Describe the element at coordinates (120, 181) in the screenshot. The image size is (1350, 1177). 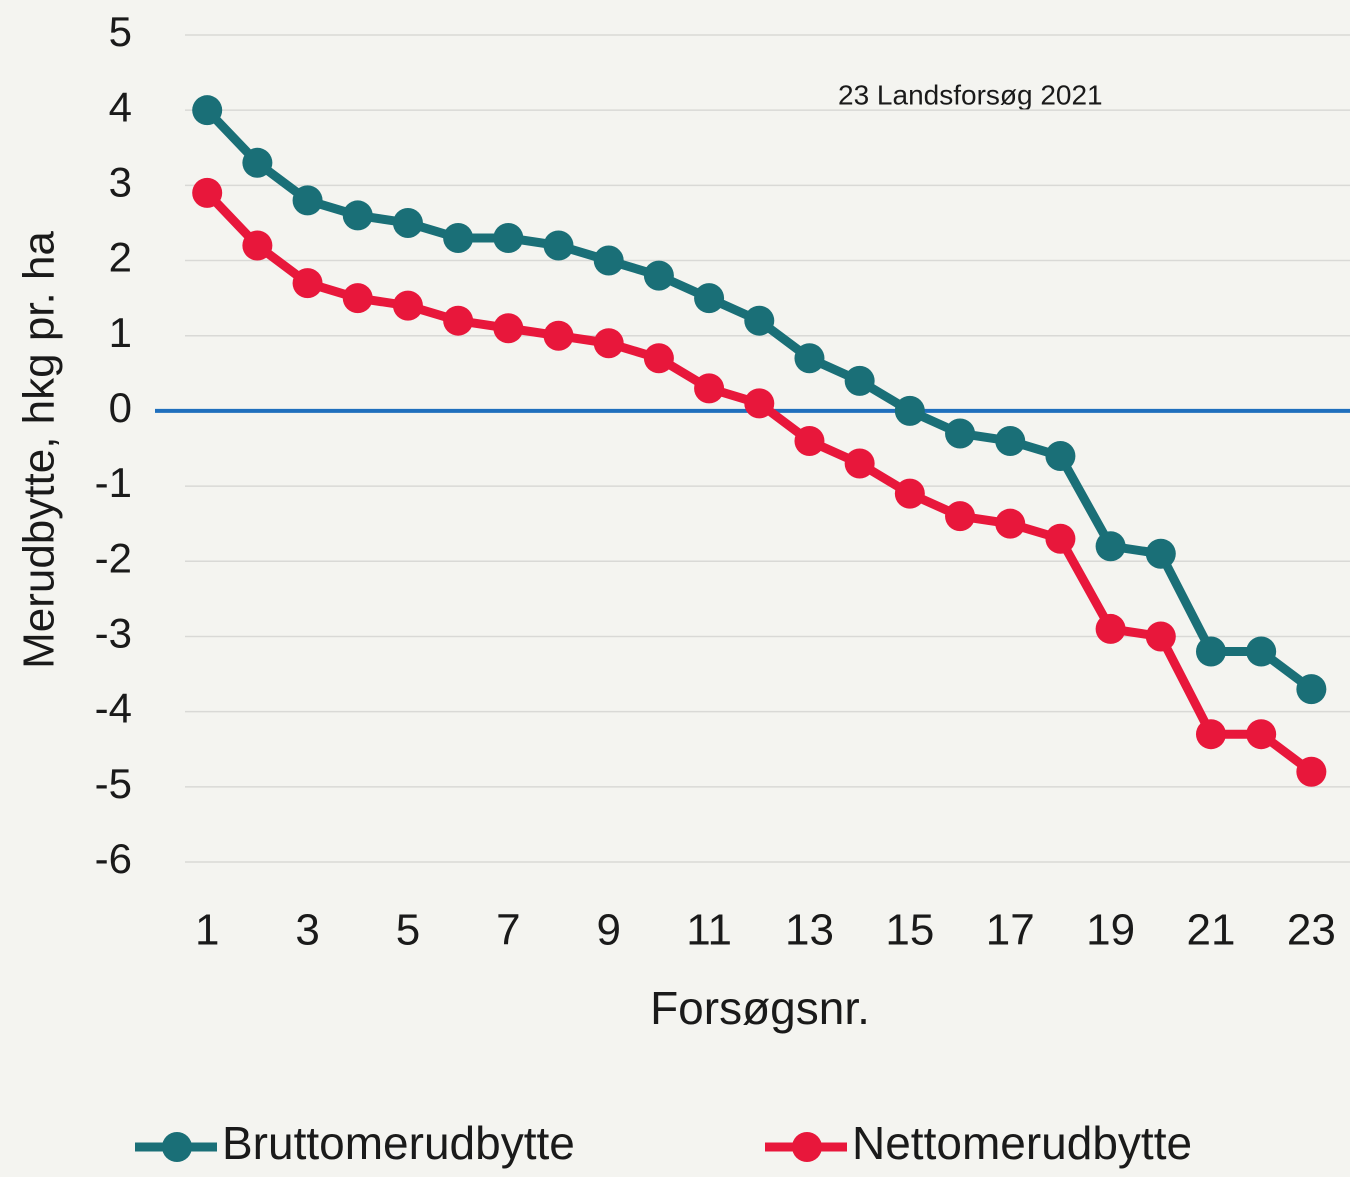
I see `y-tick-label: 3` at that location.